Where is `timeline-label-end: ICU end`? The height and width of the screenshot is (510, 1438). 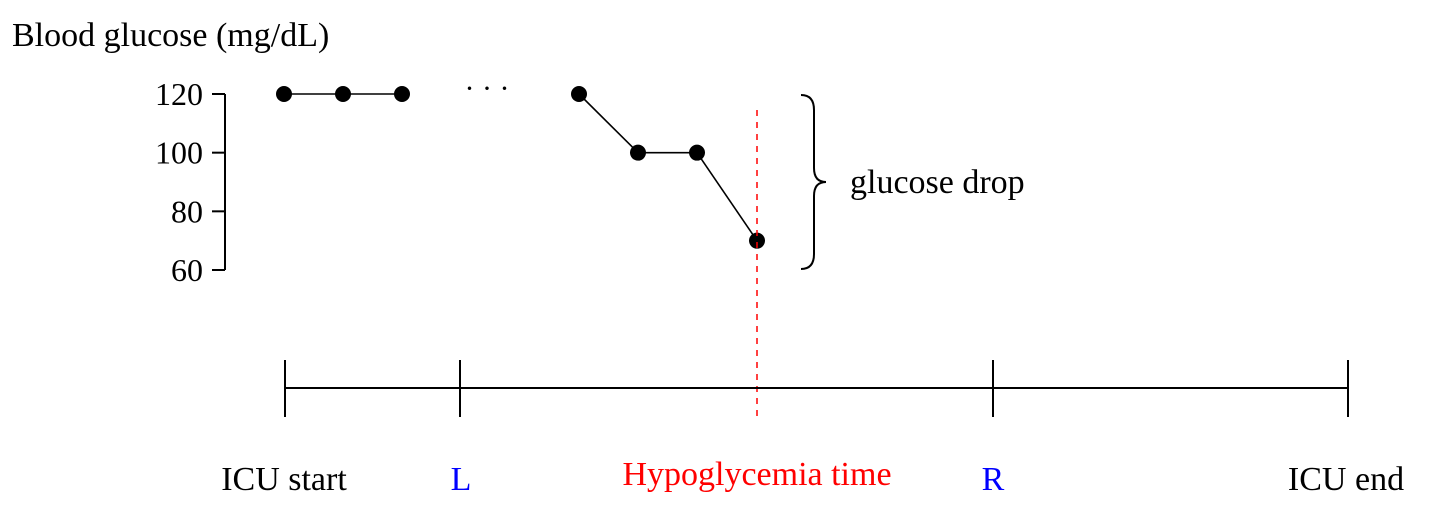 timeline-label-end: ICU end is located at coordinates (1346, 479).